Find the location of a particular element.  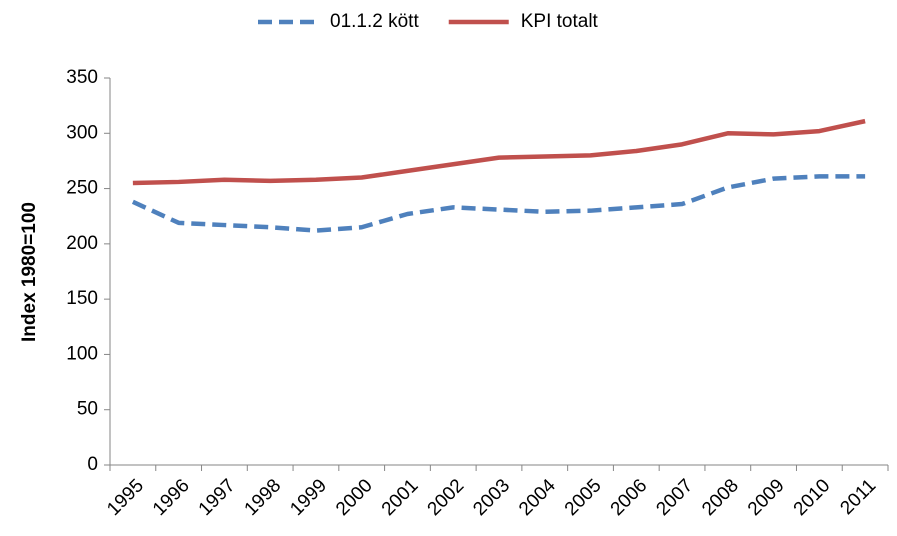

x-tick-label: 1997 is located at coordinates (217, 497).